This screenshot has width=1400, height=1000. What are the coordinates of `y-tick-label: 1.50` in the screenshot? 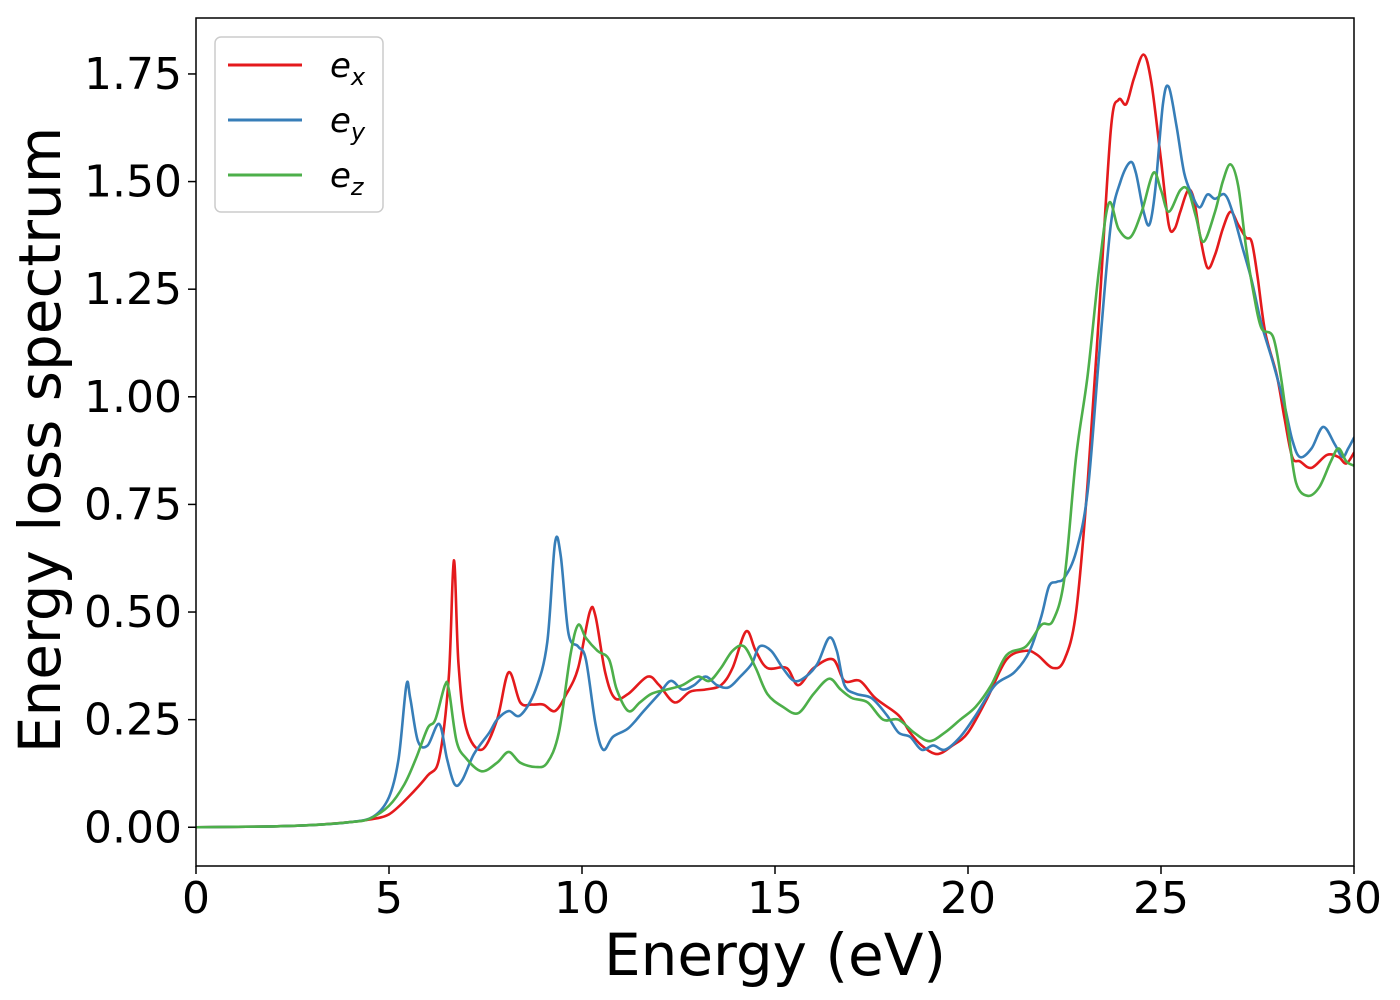 It's located at (133, 182).